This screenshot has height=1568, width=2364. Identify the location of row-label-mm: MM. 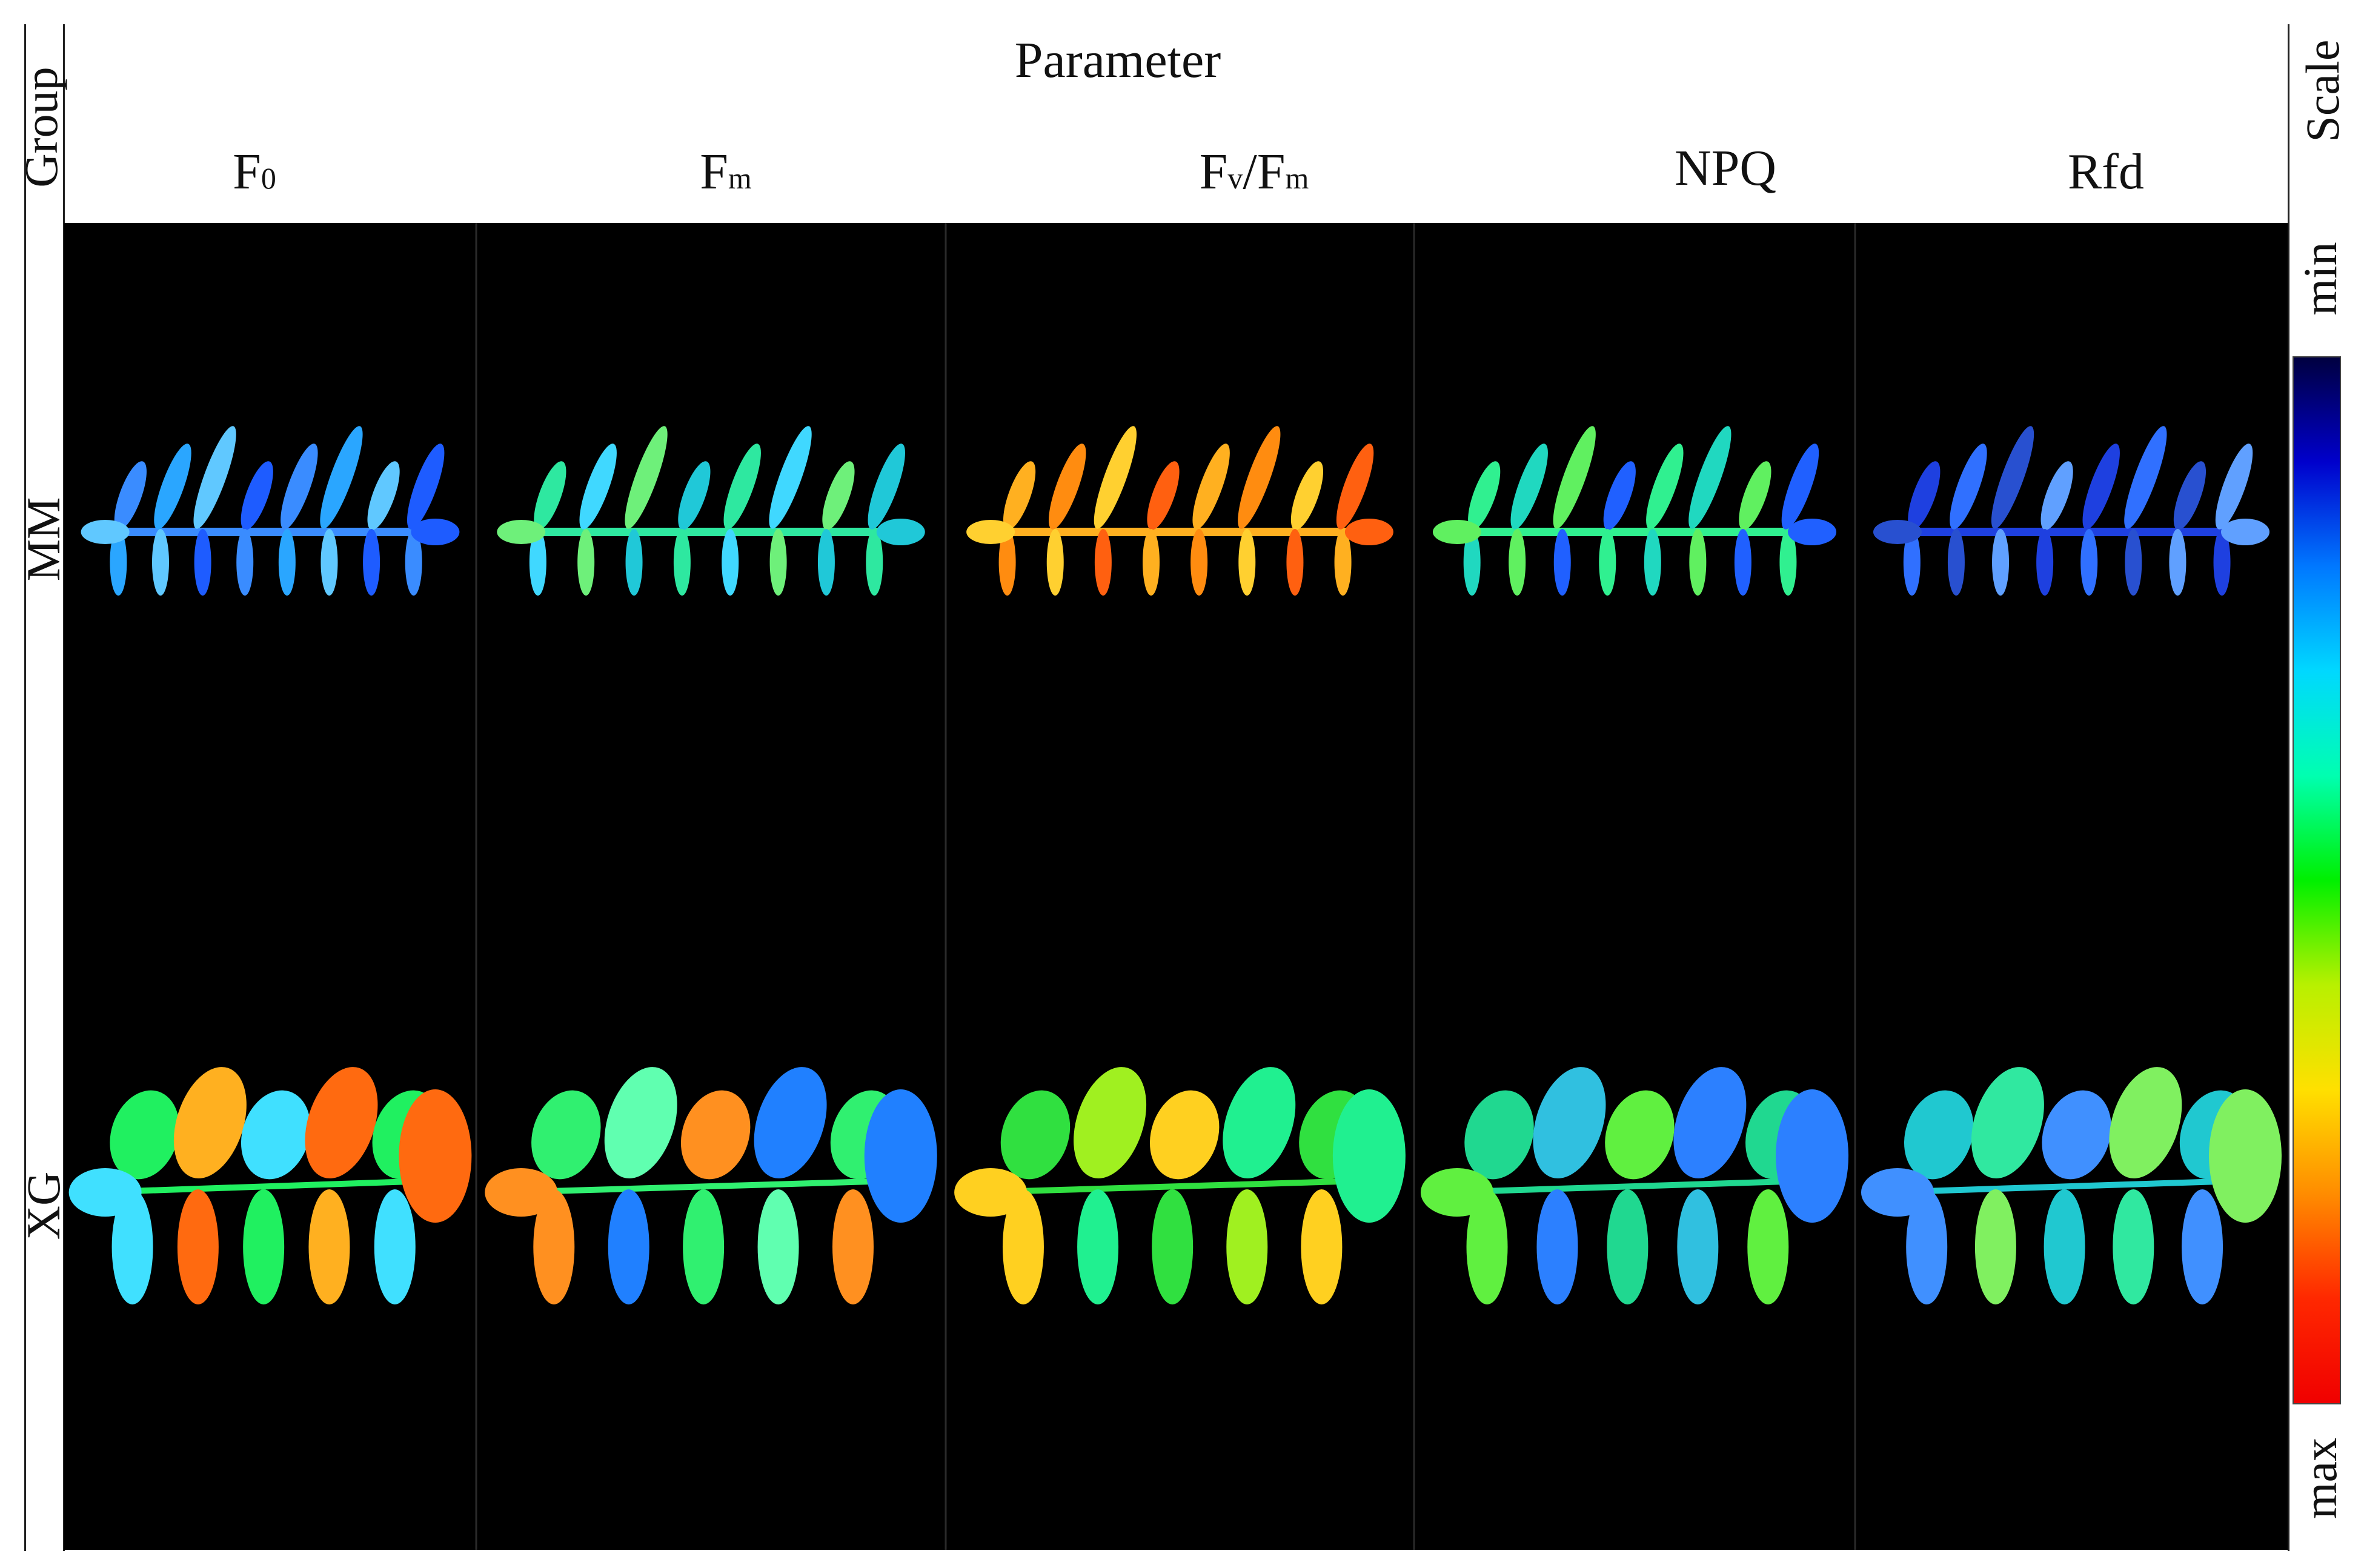
(44, 539).